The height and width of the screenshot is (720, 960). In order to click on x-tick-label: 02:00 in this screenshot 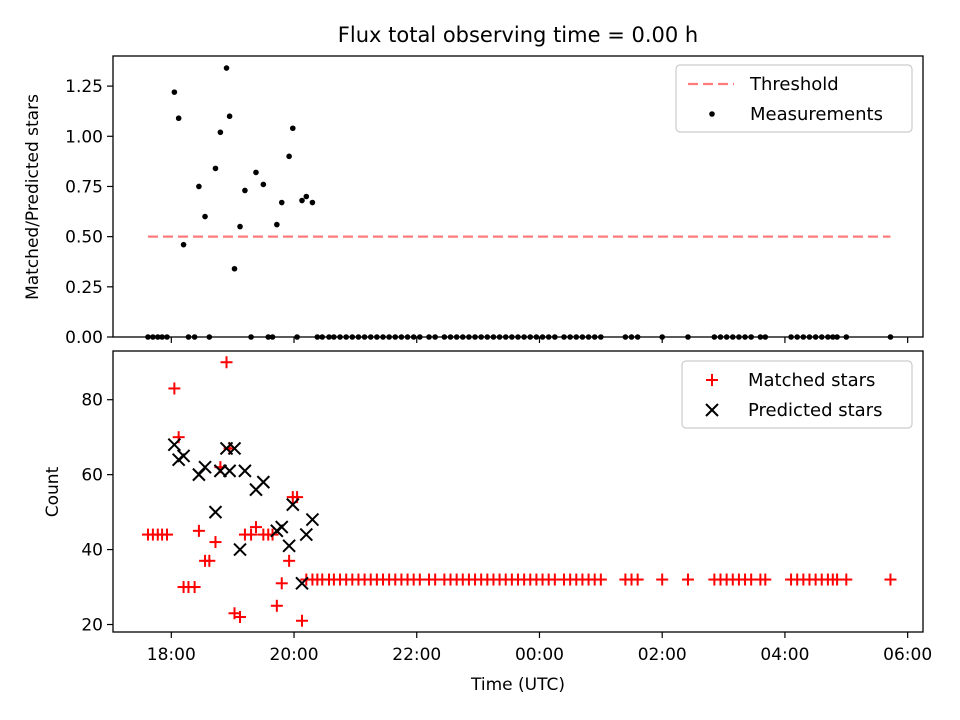, I will do `click(662, 655)`.